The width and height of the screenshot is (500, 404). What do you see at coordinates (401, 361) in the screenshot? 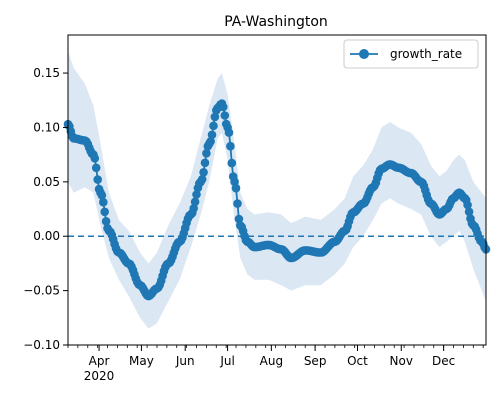
I see `x-tick-label: Nov` at bounding box center [401, 361].